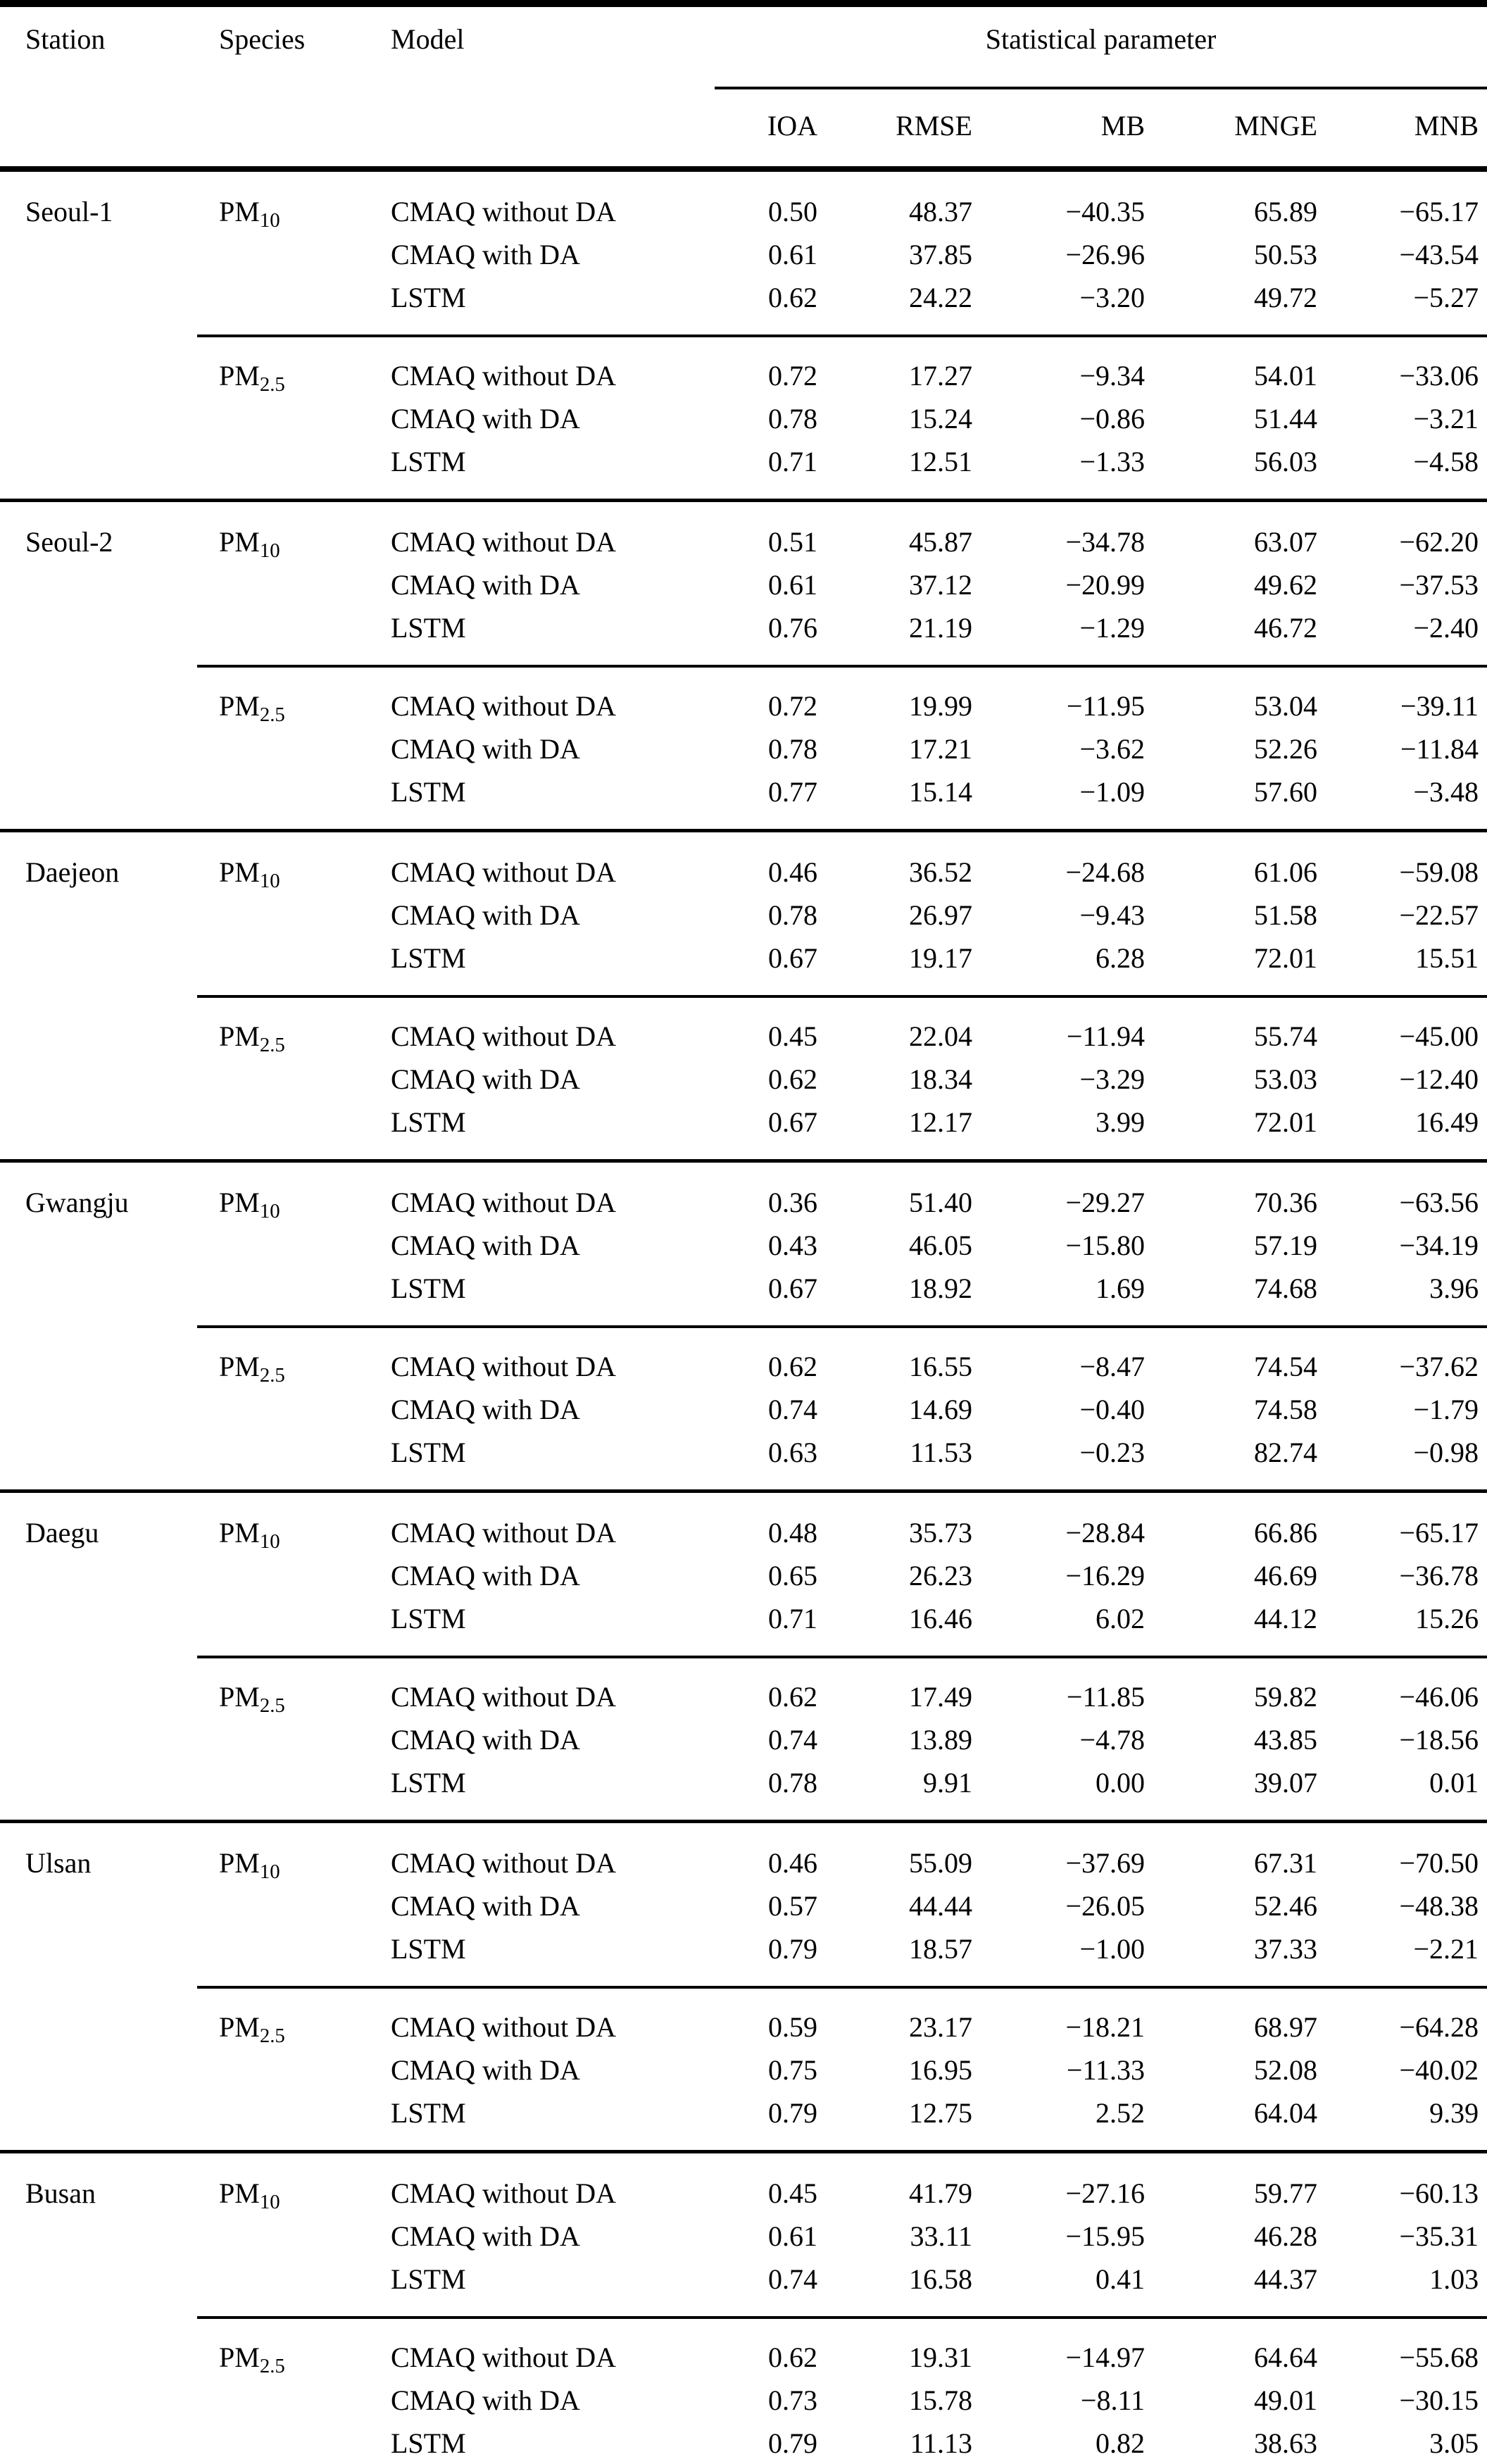  Describe the element at coordinates (743, 1131) in the screenshot. I see `table-row: LSTM 0.67 12.17 3.99 72.01 16.49` at that location.